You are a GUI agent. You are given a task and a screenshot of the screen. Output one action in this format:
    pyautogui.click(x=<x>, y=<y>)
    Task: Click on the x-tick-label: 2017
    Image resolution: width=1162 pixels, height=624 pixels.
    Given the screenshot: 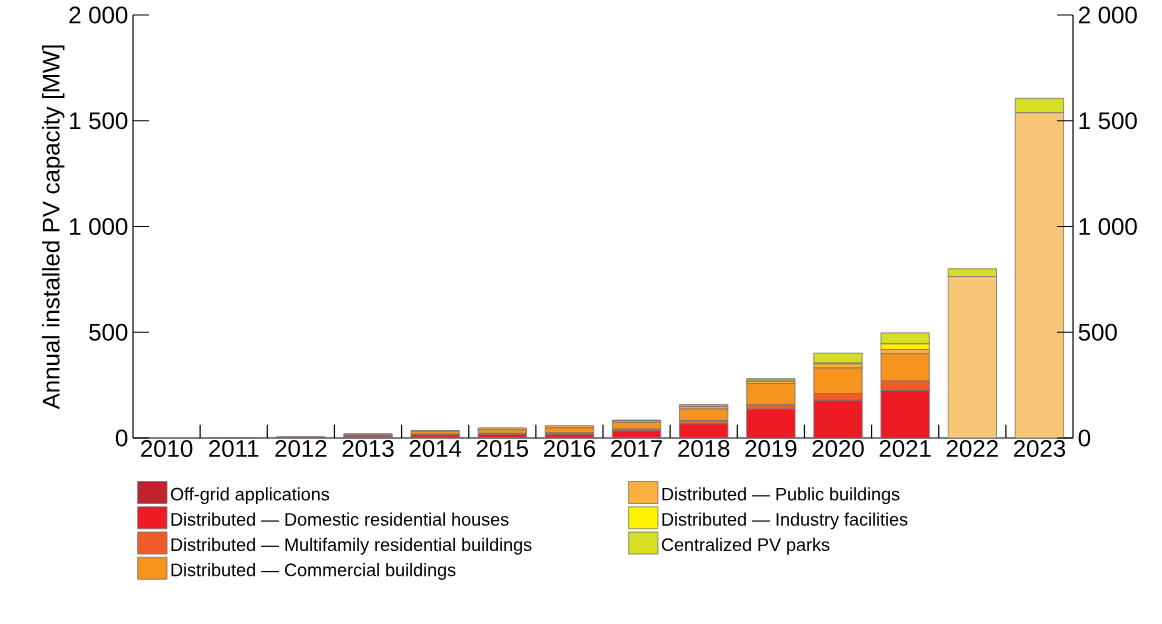 What is the action you would take?
    pyautogui.click(x=637, y=449)
    